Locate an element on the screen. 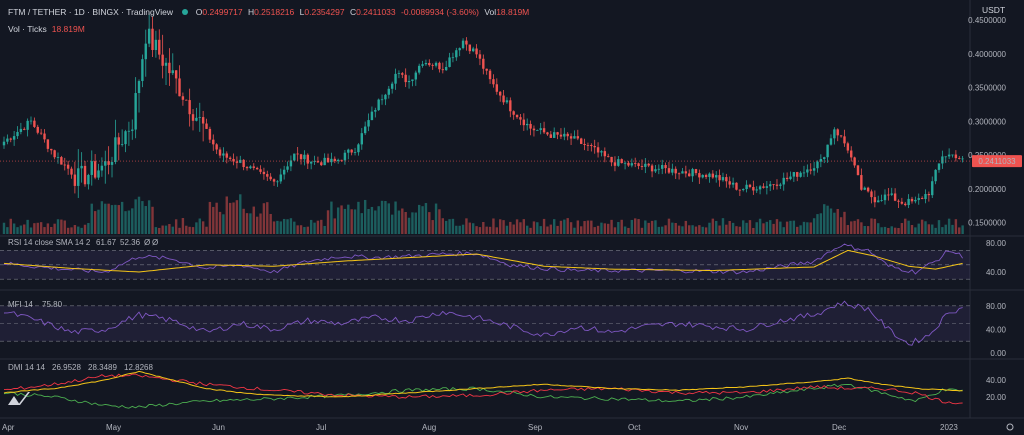  dmi-tick-label: 40.00 is located at coordinates (996, 380).